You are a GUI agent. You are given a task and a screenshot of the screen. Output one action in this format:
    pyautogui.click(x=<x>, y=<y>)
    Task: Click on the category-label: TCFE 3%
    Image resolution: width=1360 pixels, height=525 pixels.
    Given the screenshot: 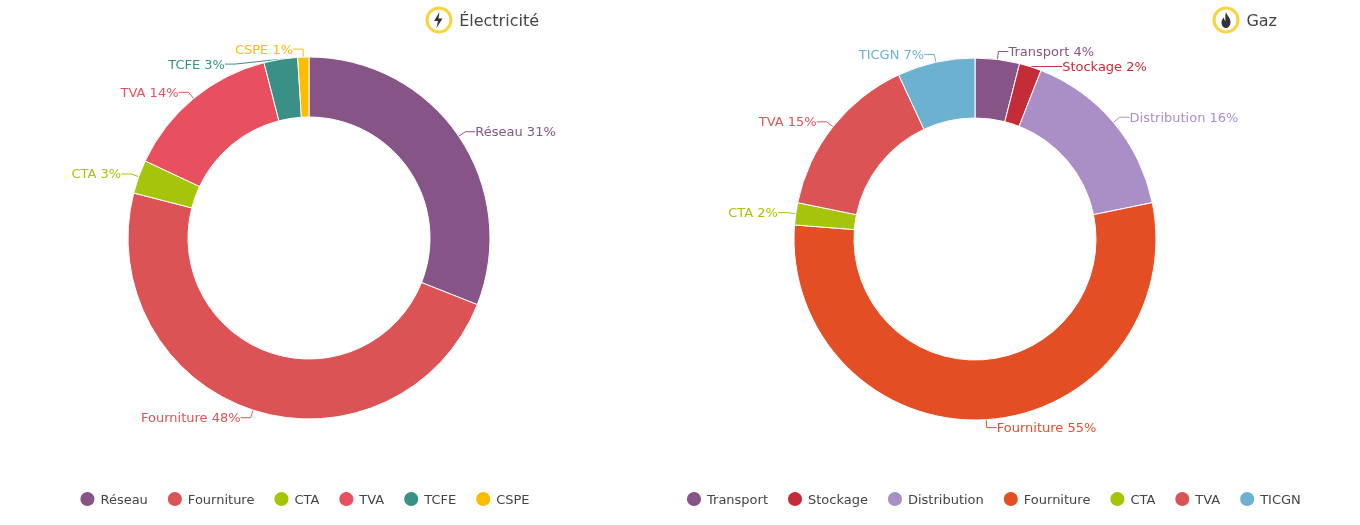 What is the action you would take?
    pyautogui.click(x=196, y=64)
    